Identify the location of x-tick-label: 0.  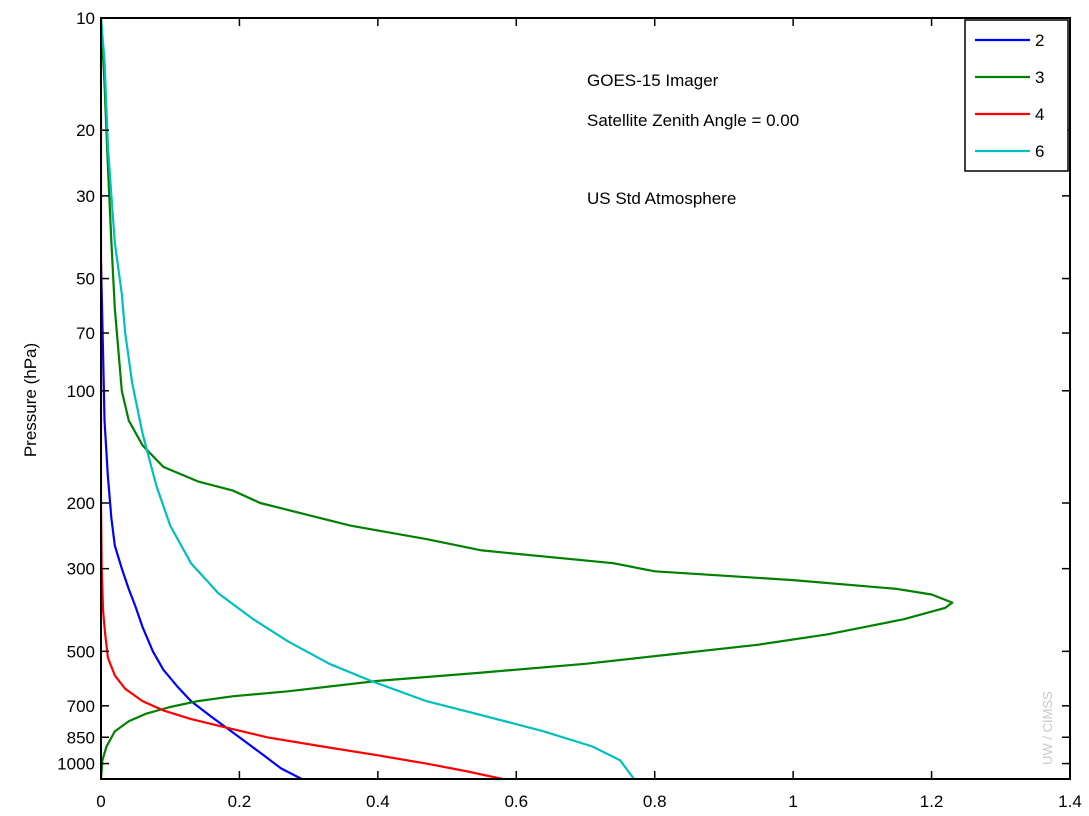
(100, 801).